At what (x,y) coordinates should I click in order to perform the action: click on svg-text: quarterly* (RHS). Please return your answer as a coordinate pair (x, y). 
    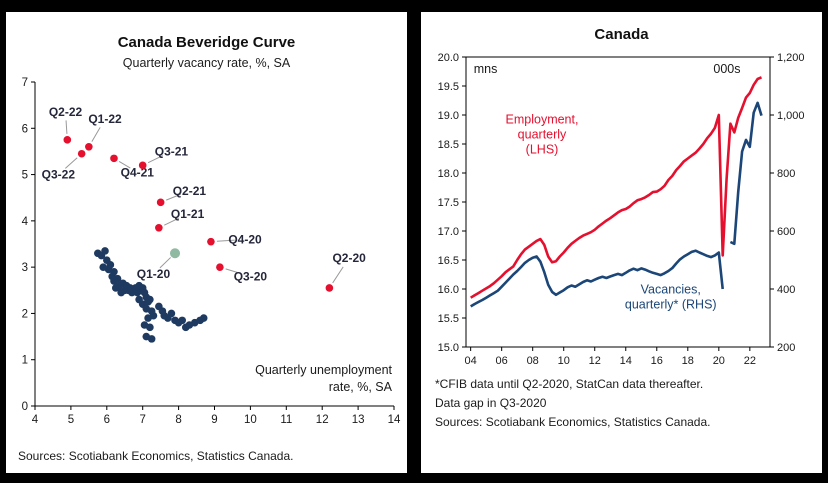
    Looking at the image, I should click on (670, 305).